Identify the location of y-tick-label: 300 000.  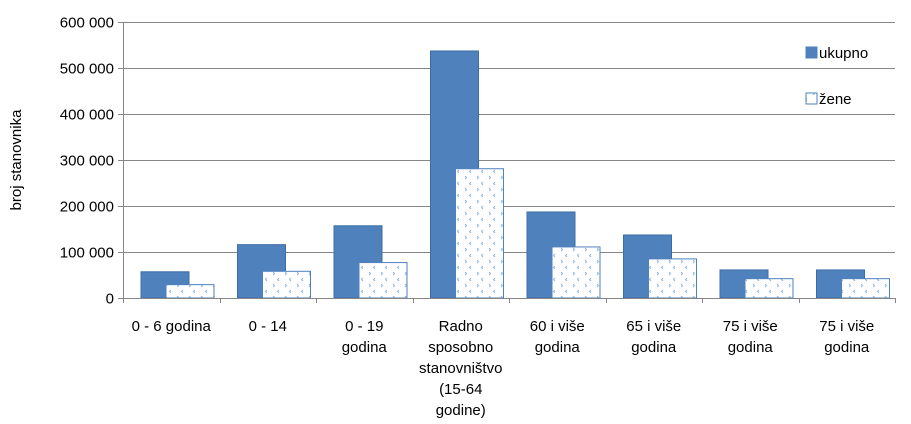
(87, 161).